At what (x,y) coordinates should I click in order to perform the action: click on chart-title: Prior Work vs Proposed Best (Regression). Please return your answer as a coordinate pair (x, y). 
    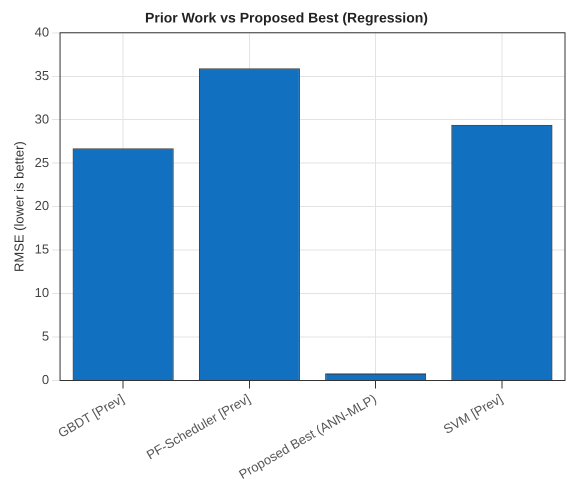
    Looking at the image, I should click on (286, 17).